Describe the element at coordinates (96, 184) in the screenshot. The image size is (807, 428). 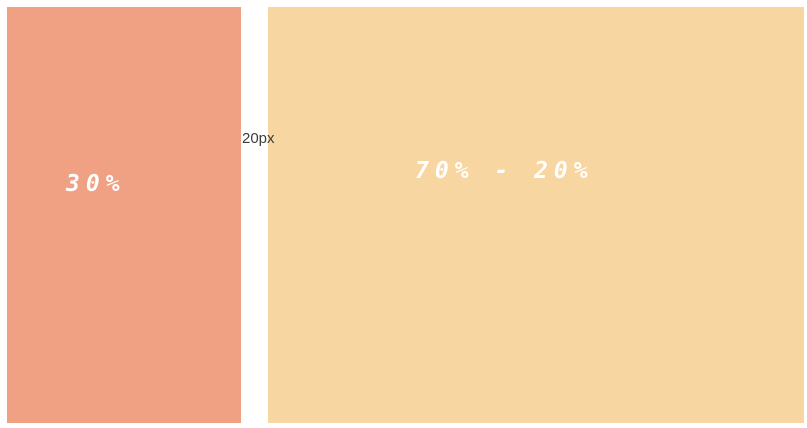
I see `left-column-width-label: 30%` at that location.